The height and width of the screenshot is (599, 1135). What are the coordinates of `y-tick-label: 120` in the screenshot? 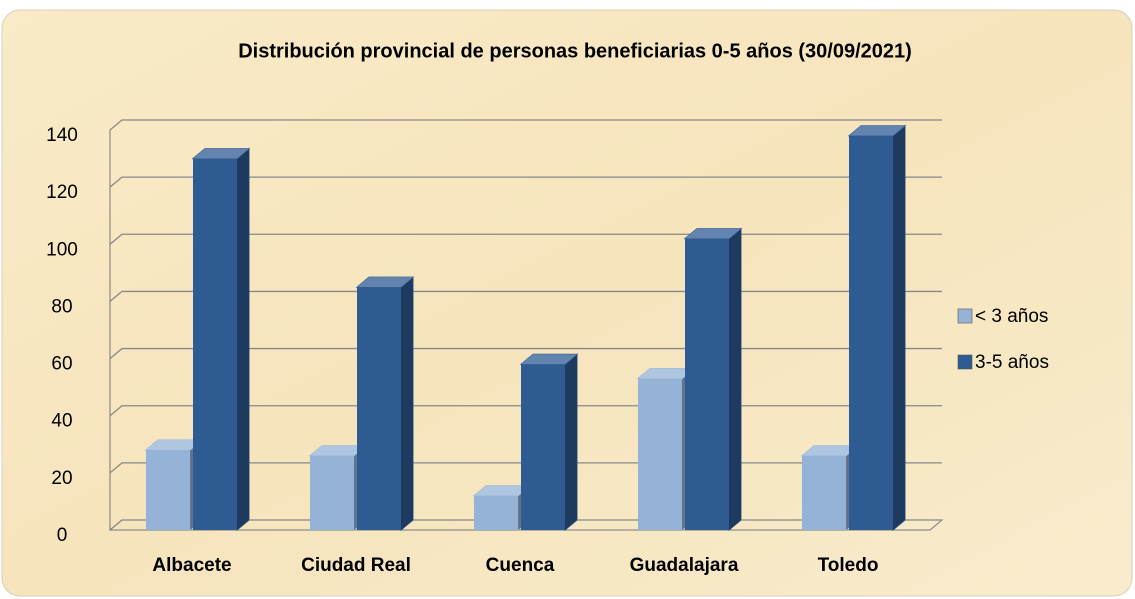 It's located at (62, 192).